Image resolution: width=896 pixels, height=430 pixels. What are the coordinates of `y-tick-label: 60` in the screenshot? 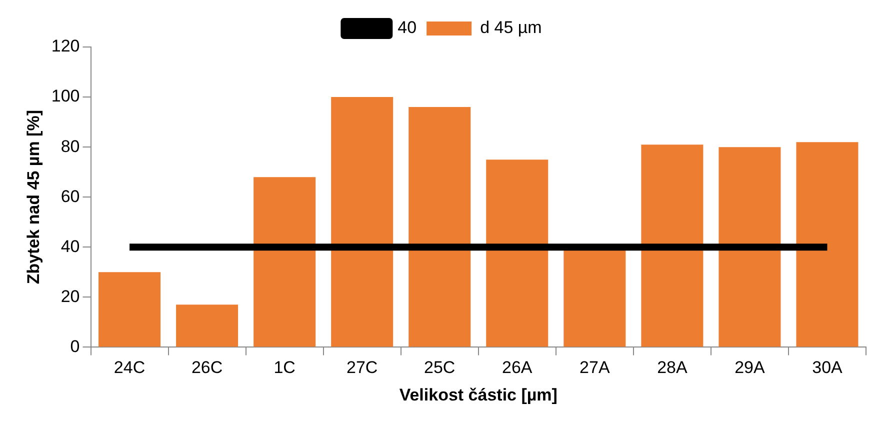 It's located at (70, 196).